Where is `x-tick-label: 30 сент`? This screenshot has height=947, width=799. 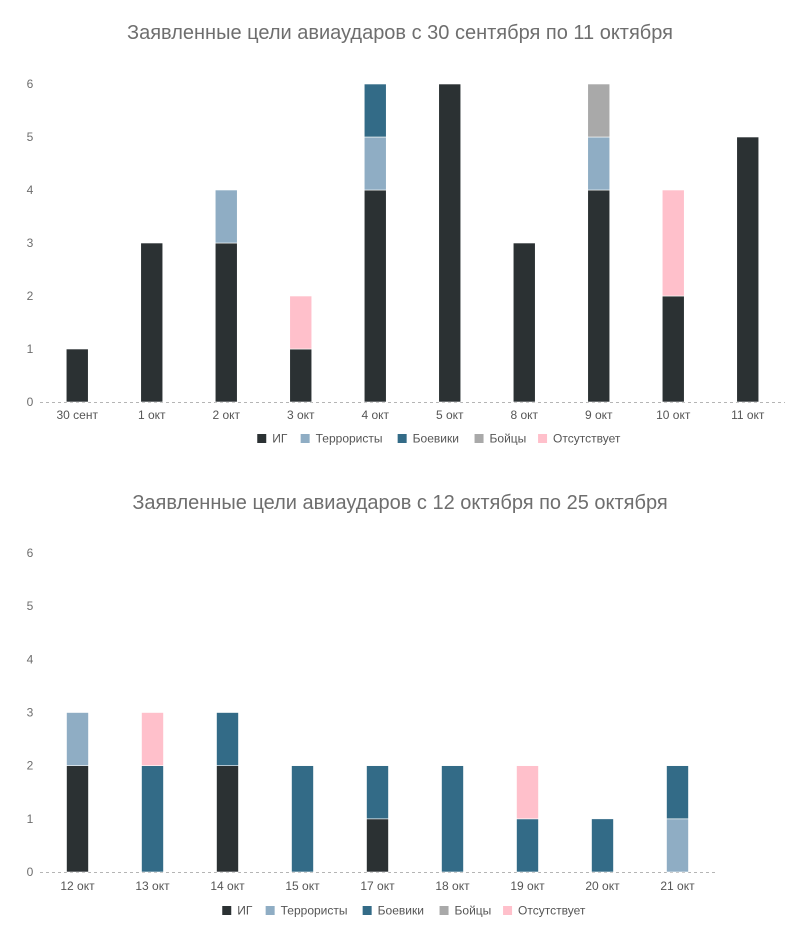
x-tick-label: 30 сент is located at coordinates (78, 415).